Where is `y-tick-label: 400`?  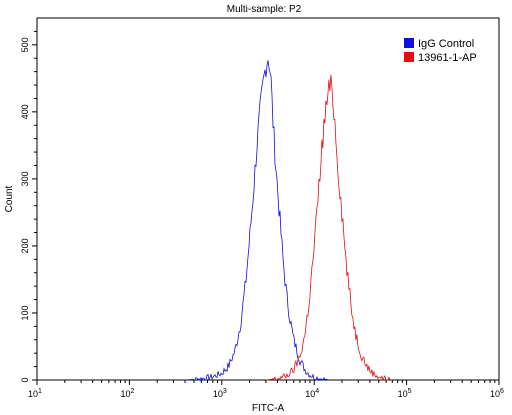
y-tick-label: 400 is located at coordinates (25, 111).